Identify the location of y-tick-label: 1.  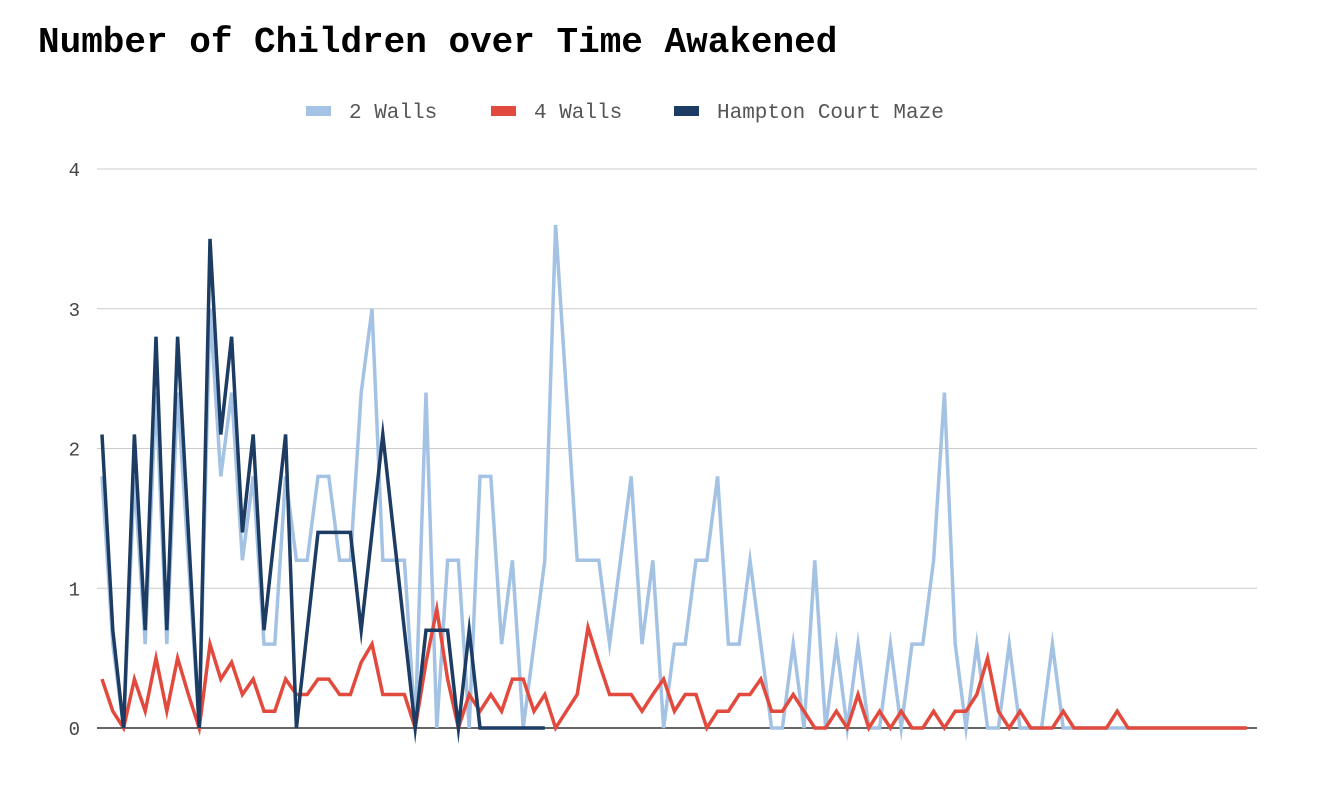
(74, 590).